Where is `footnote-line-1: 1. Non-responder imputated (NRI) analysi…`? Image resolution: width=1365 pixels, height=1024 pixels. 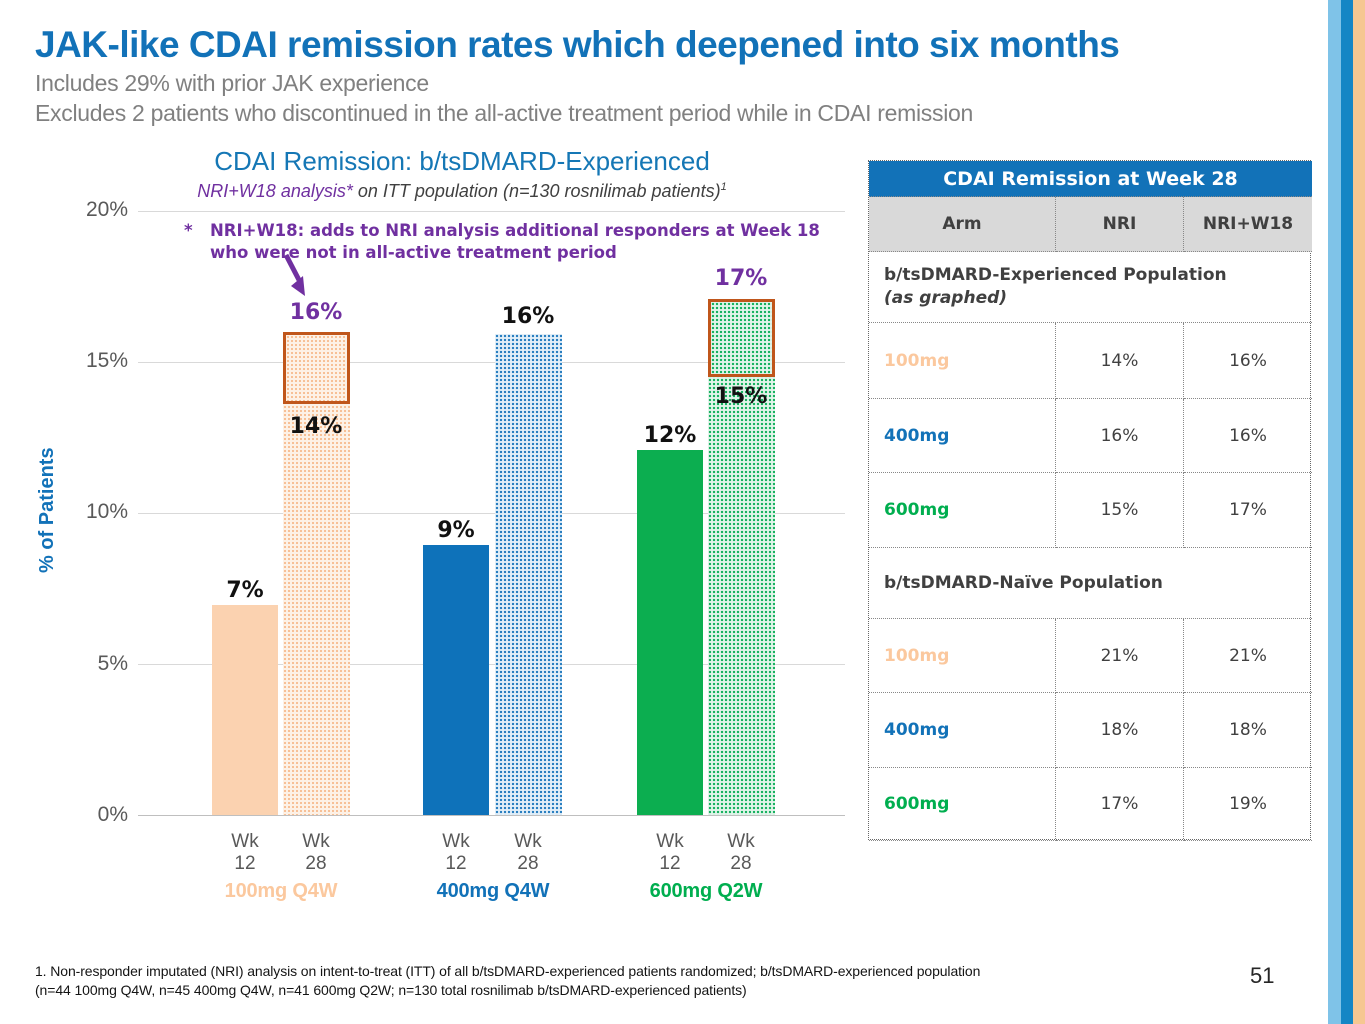
footnote-line-1: 1. Non-responder imputated (NRI) analysi… is located at coordinates (508, 971).